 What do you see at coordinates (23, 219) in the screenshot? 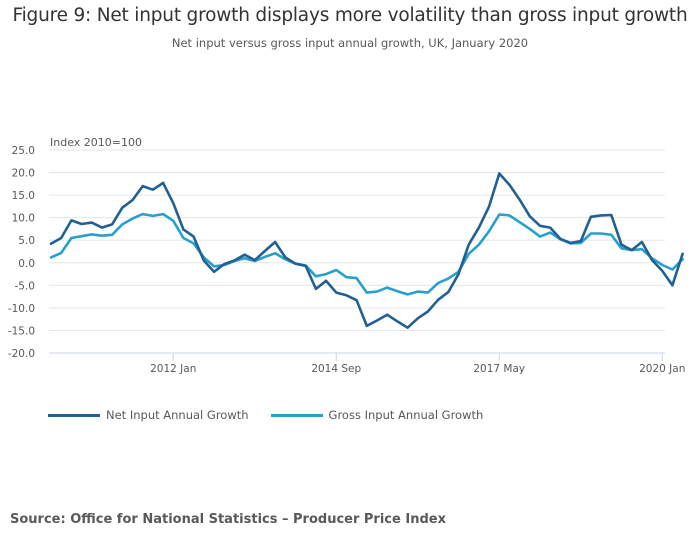
I see `y-tick-label: 10.0` at bounding box center [23, 219].